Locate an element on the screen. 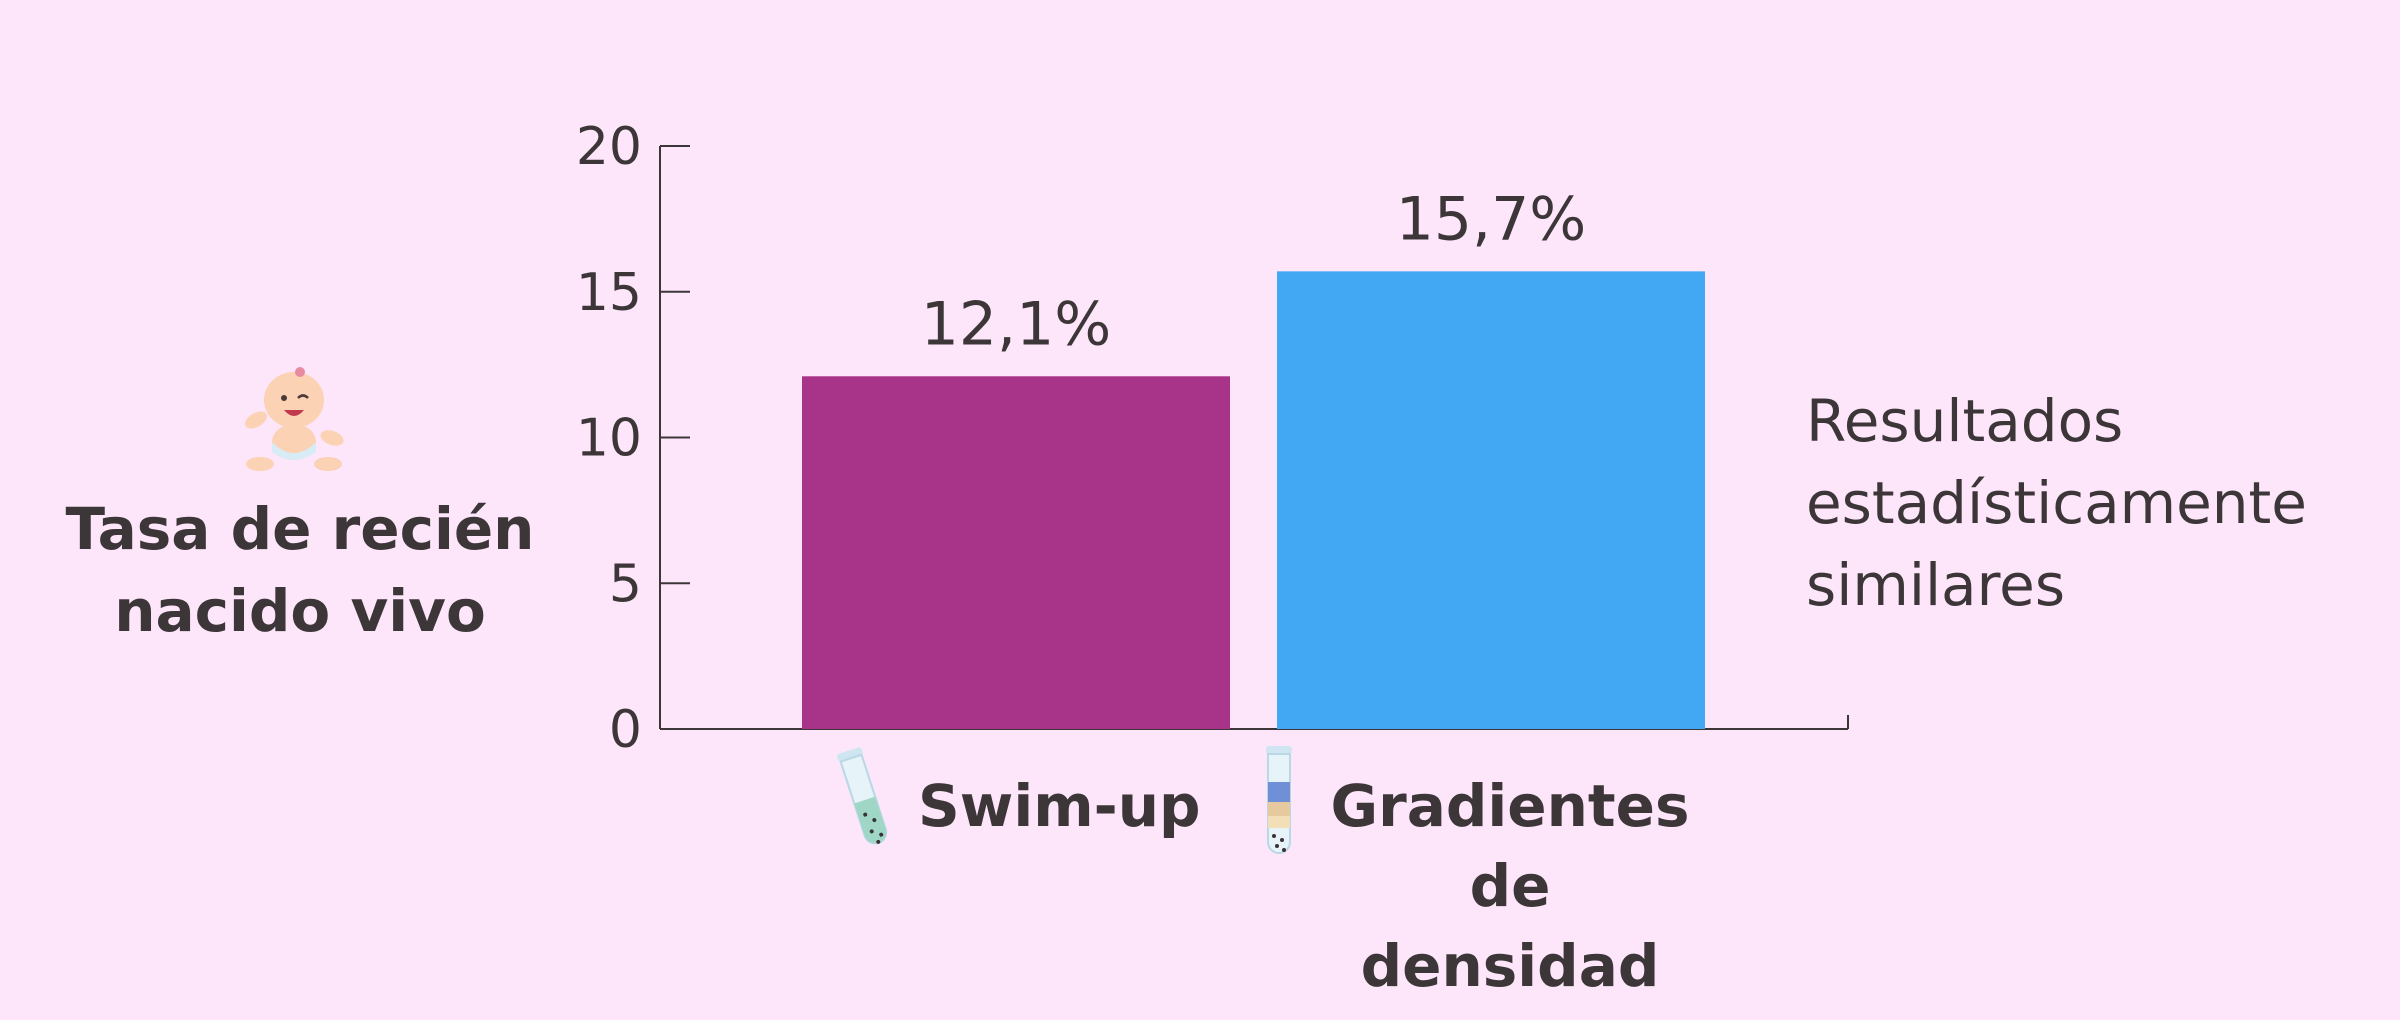  bar-value-label-2: 15,7% is located at coordinates (1491, 219).